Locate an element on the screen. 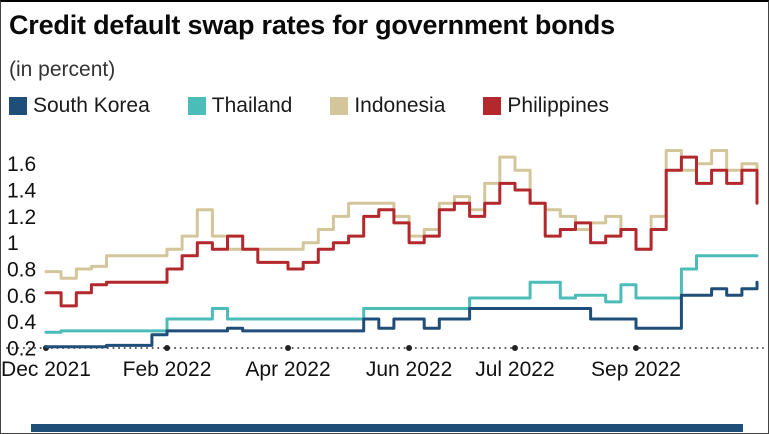 This screenshot has width=769, height=434. x-axis-label: Apr 2022 is located at coordinates (287, 369).